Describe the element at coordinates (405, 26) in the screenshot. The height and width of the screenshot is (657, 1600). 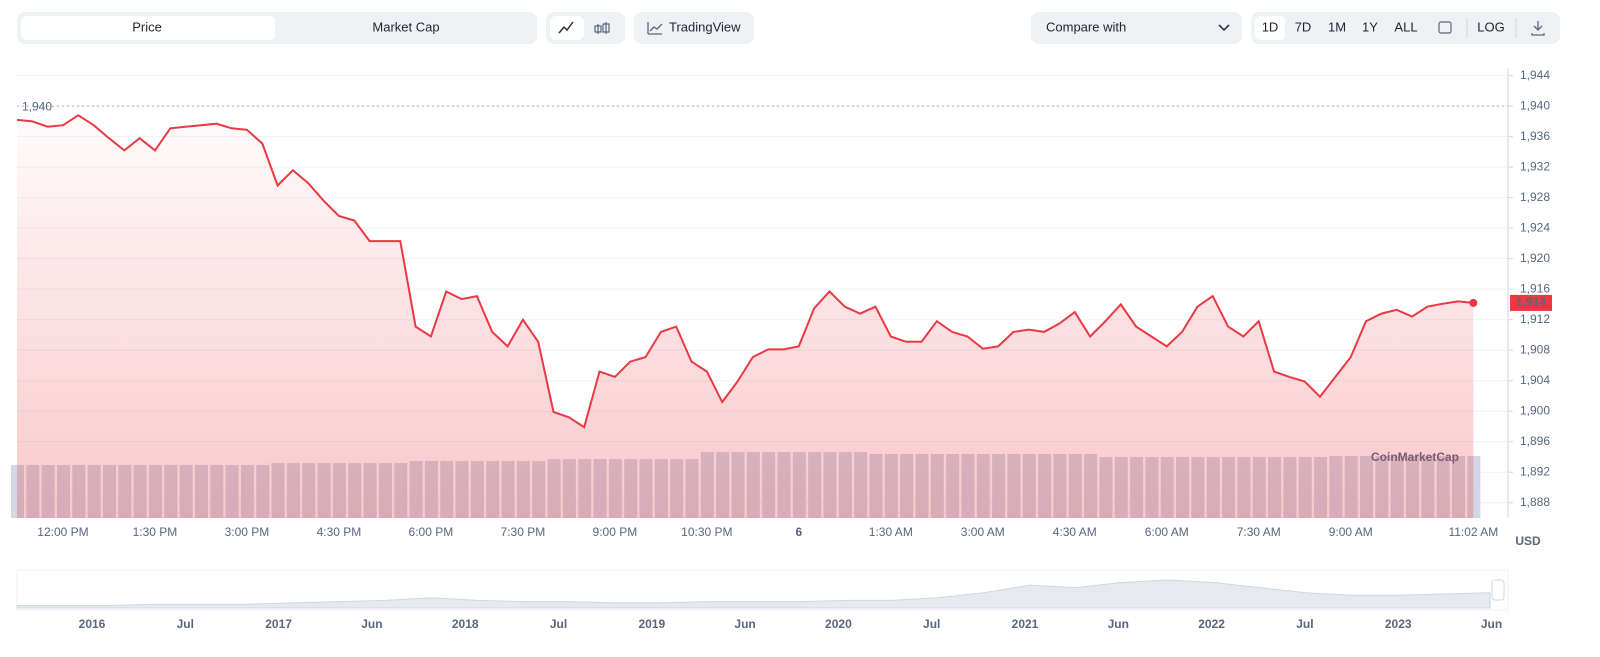
I see `tab-label: Market Cap` at that location.